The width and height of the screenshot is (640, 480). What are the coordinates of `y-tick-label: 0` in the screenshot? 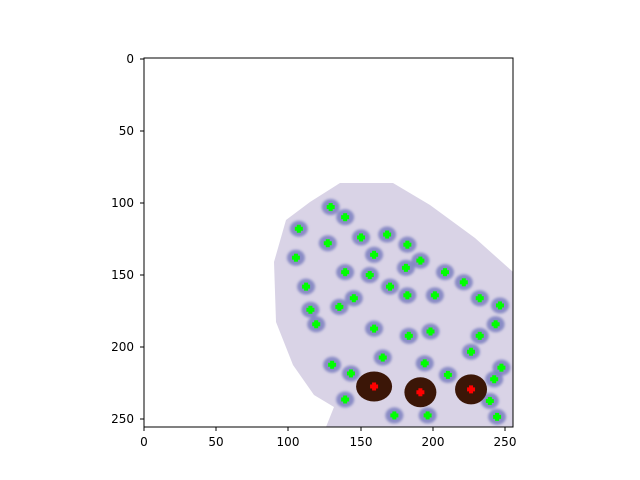 It's located at (130, 59).